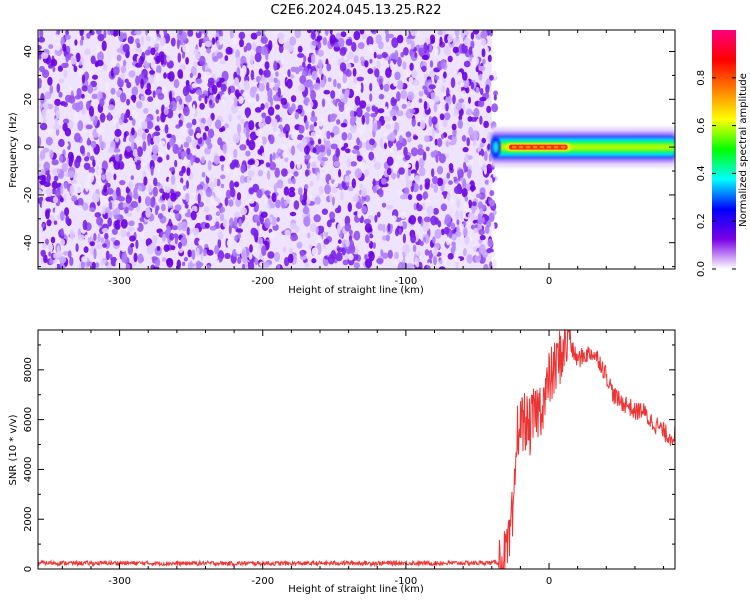 The image size is (750, 600). What do you see at coordinates (701, 78) in the screenshot?
I see `colorbar-tick-label: 0.8` at bounding box center [701, 78].